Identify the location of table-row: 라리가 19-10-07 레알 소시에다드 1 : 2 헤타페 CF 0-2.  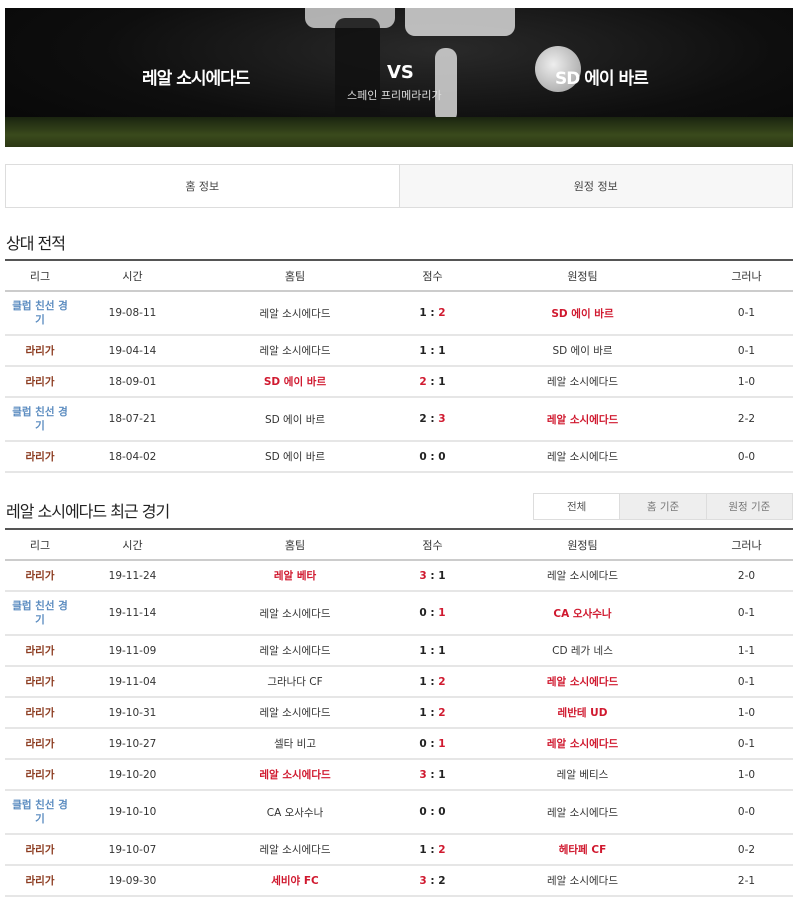
(399, 850).